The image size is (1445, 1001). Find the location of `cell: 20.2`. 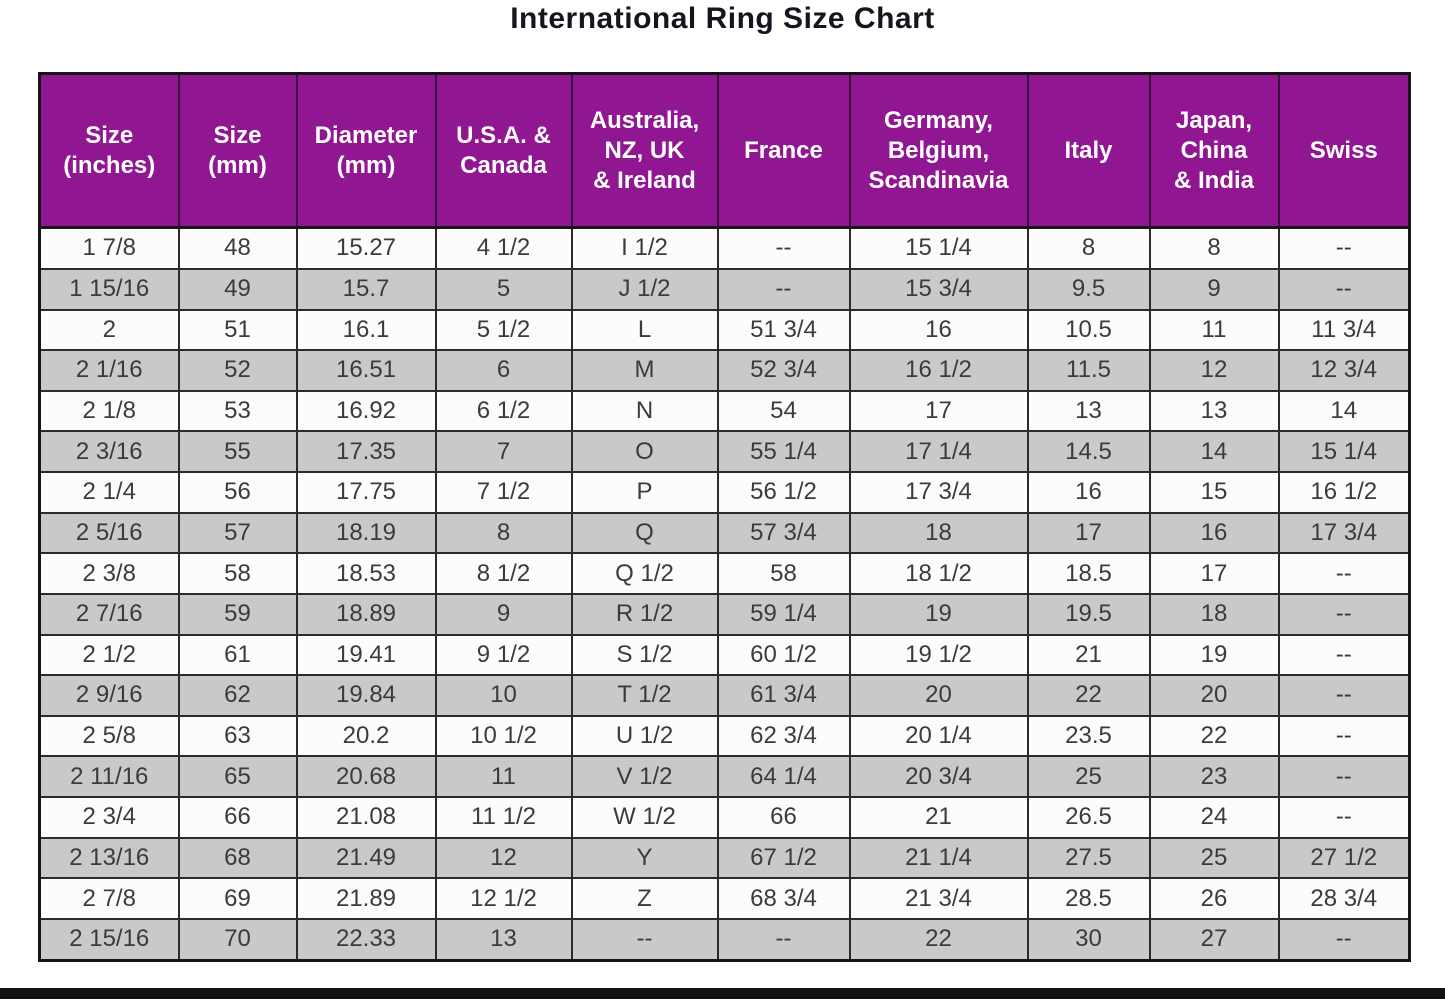

cell: 20.2 is located at coordinates (366, 736).